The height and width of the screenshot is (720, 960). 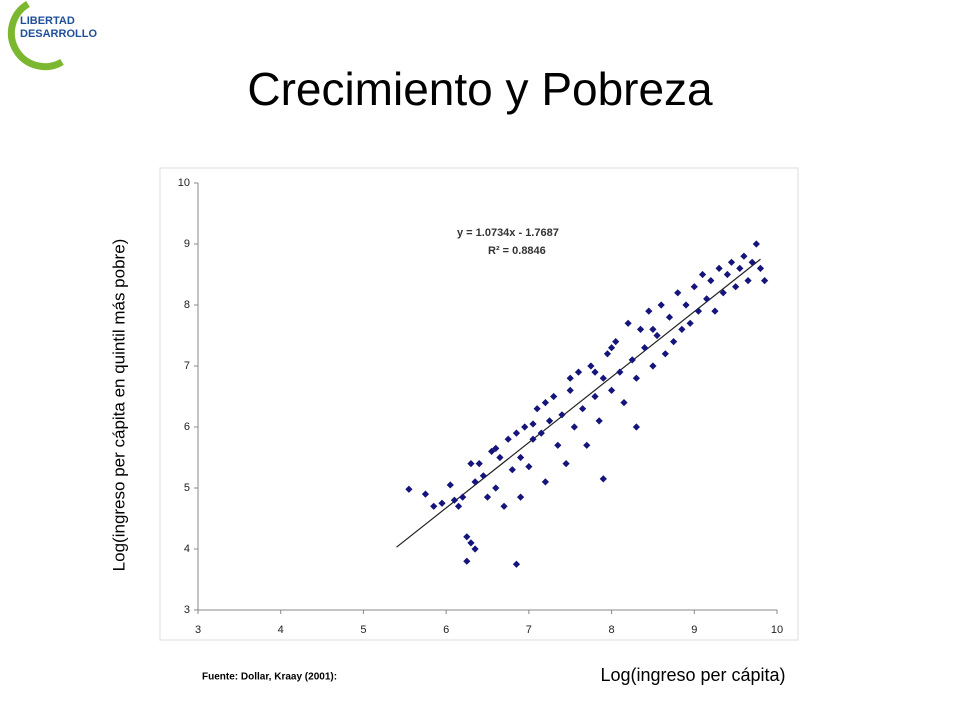 What do you see at coordinates (694, 630) in the screenshot?
I see `x-tick-label: 9` at bounding box center [694, 630].